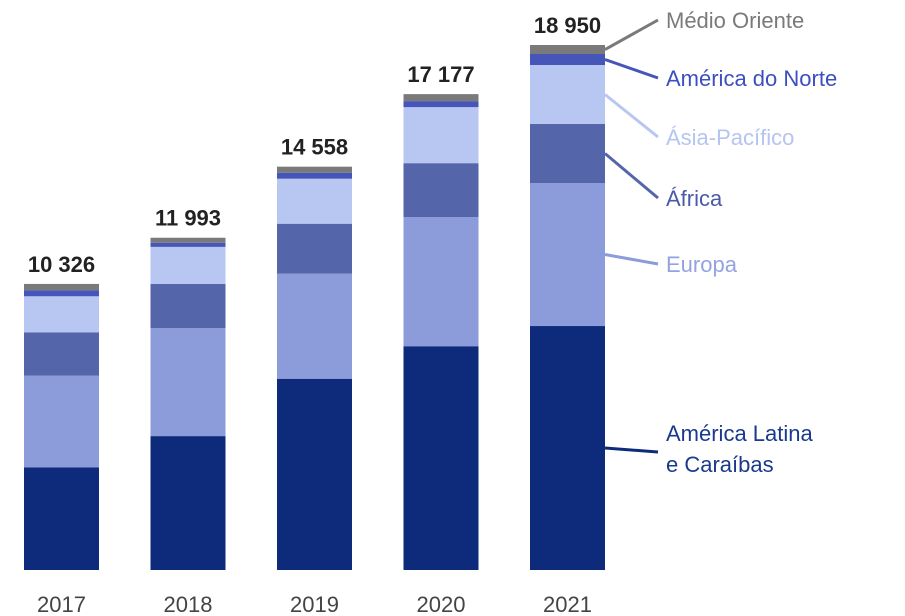  I want to click on legend-label: América do Norte, so click(751, 78).